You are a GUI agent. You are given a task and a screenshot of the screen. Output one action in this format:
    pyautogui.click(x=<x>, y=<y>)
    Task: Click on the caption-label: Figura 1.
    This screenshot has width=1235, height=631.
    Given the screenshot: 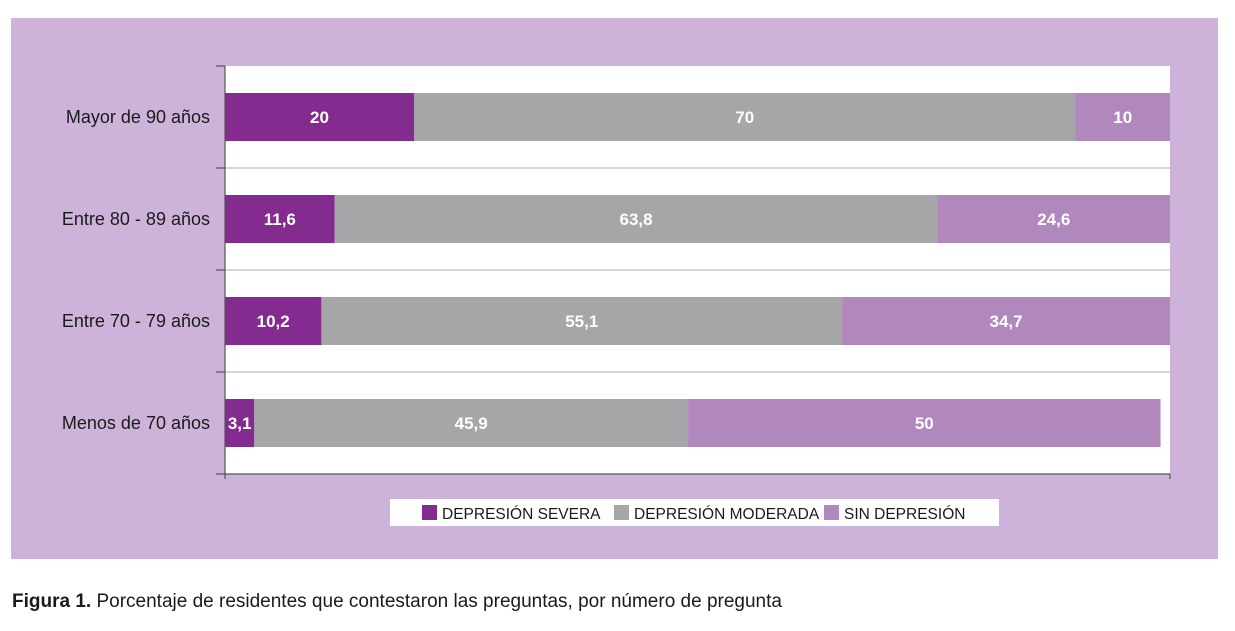 What is the action you would take?
    pyautogui.click(x=52, y=601)
    